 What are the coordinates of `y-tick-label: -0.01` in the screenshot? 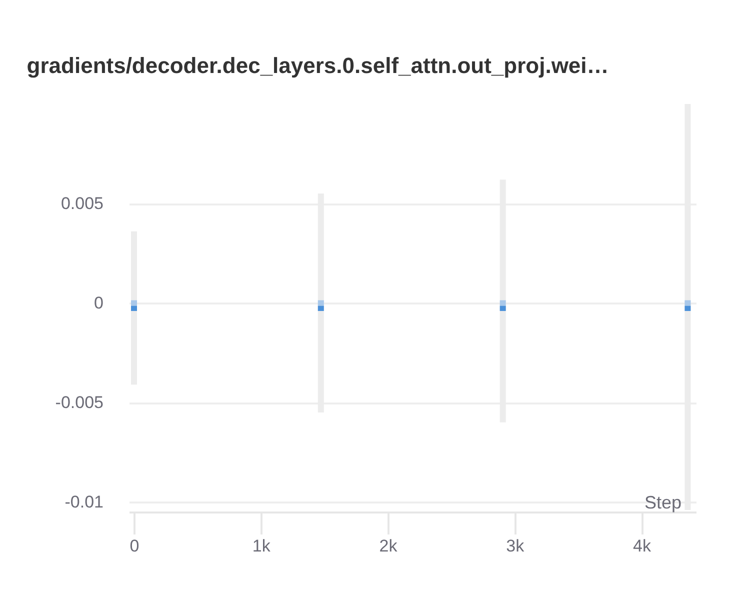 It's located at (84, 502).